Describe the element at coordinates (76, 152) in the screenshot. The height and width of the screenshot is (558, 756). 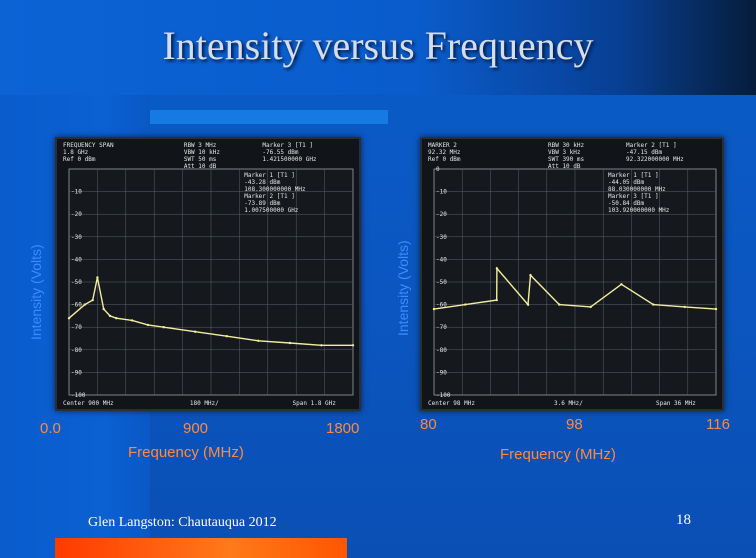
I see `screen-header-text: 1.8 GHz` at that location.